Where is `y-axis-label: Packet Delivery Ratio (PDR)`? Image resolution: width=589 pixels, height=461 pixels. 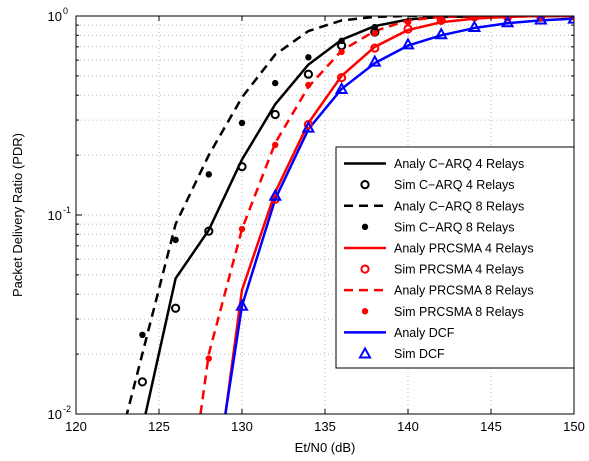
y-axis-label: Packet Delivery Ratio (PDR) is located at coordinates (17, 215).